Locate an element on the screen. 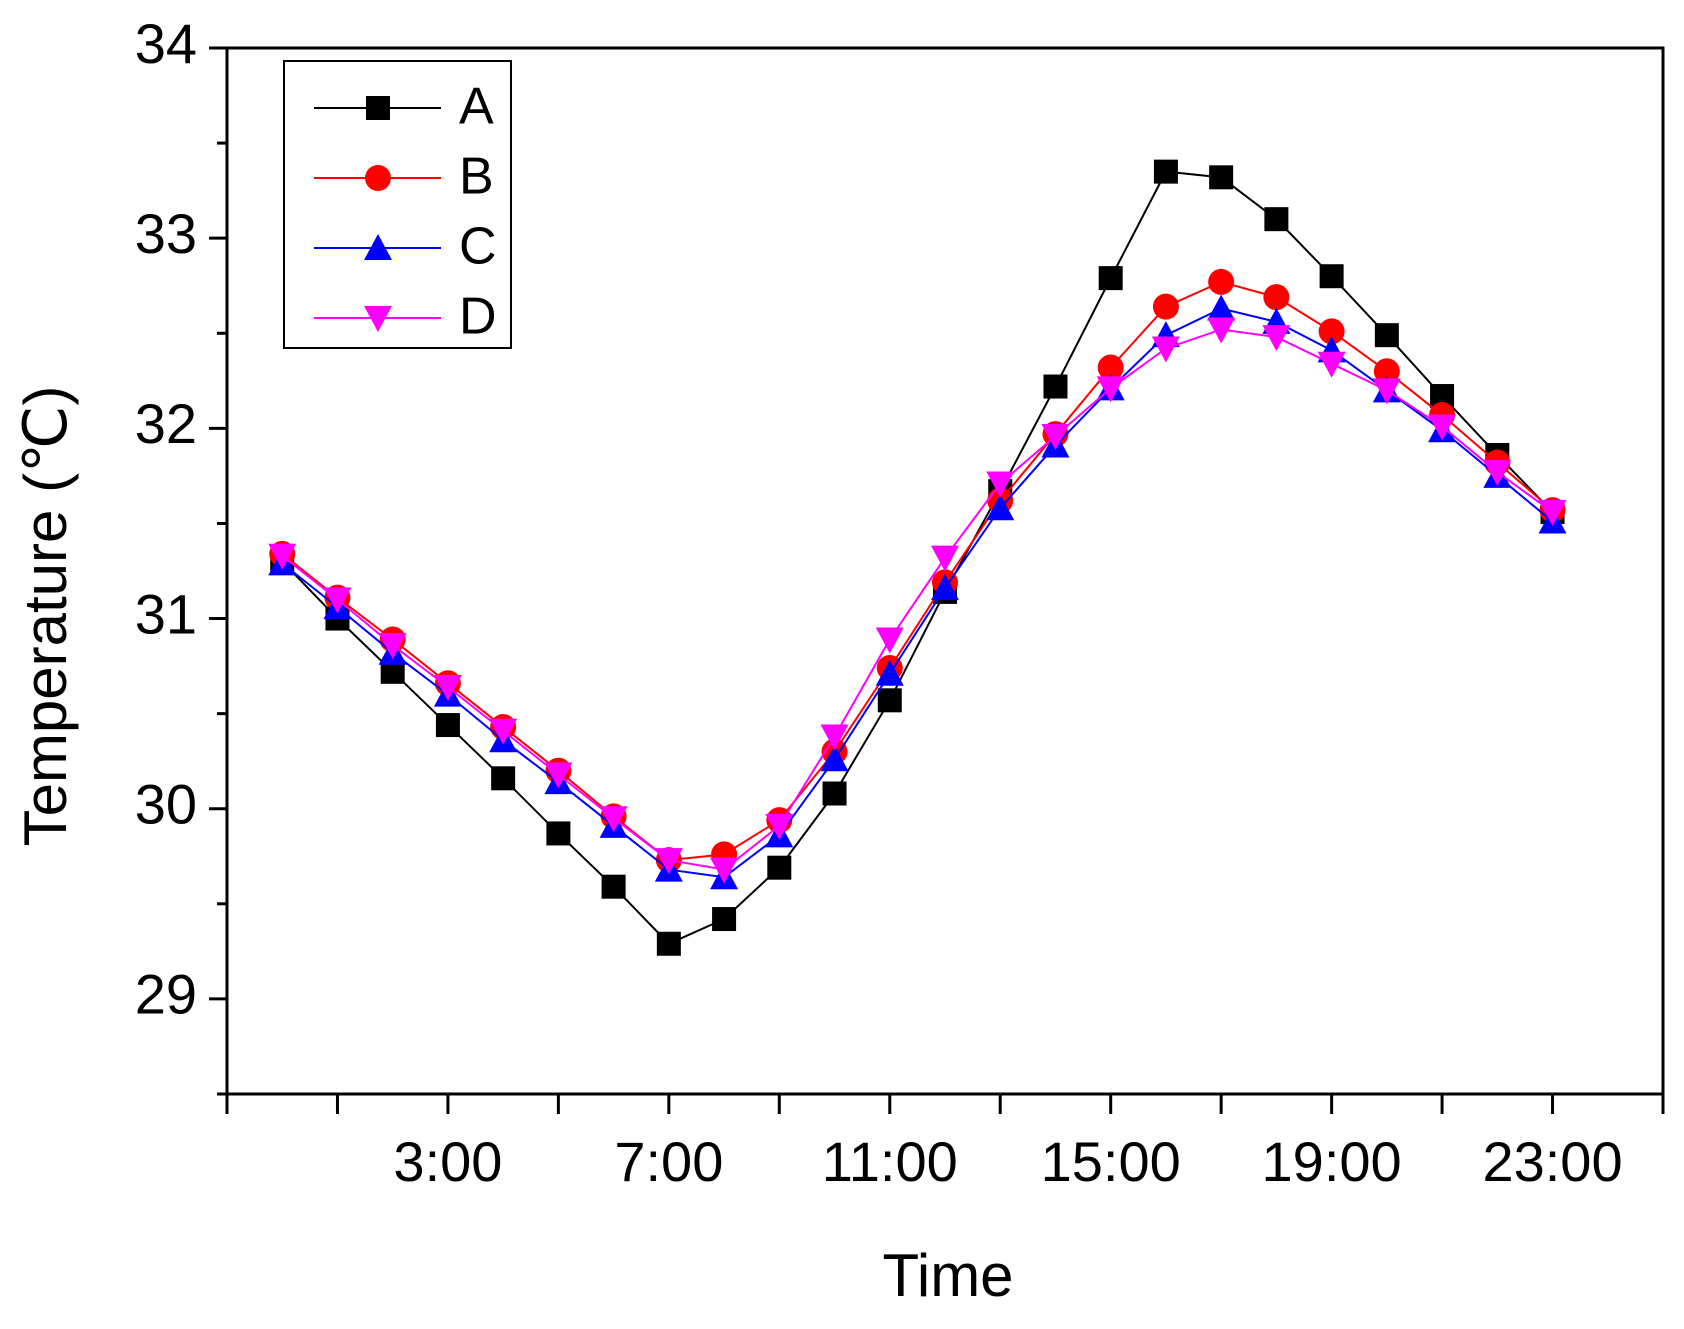  y-tick-label: 33 is located at coordinates (166, 233).